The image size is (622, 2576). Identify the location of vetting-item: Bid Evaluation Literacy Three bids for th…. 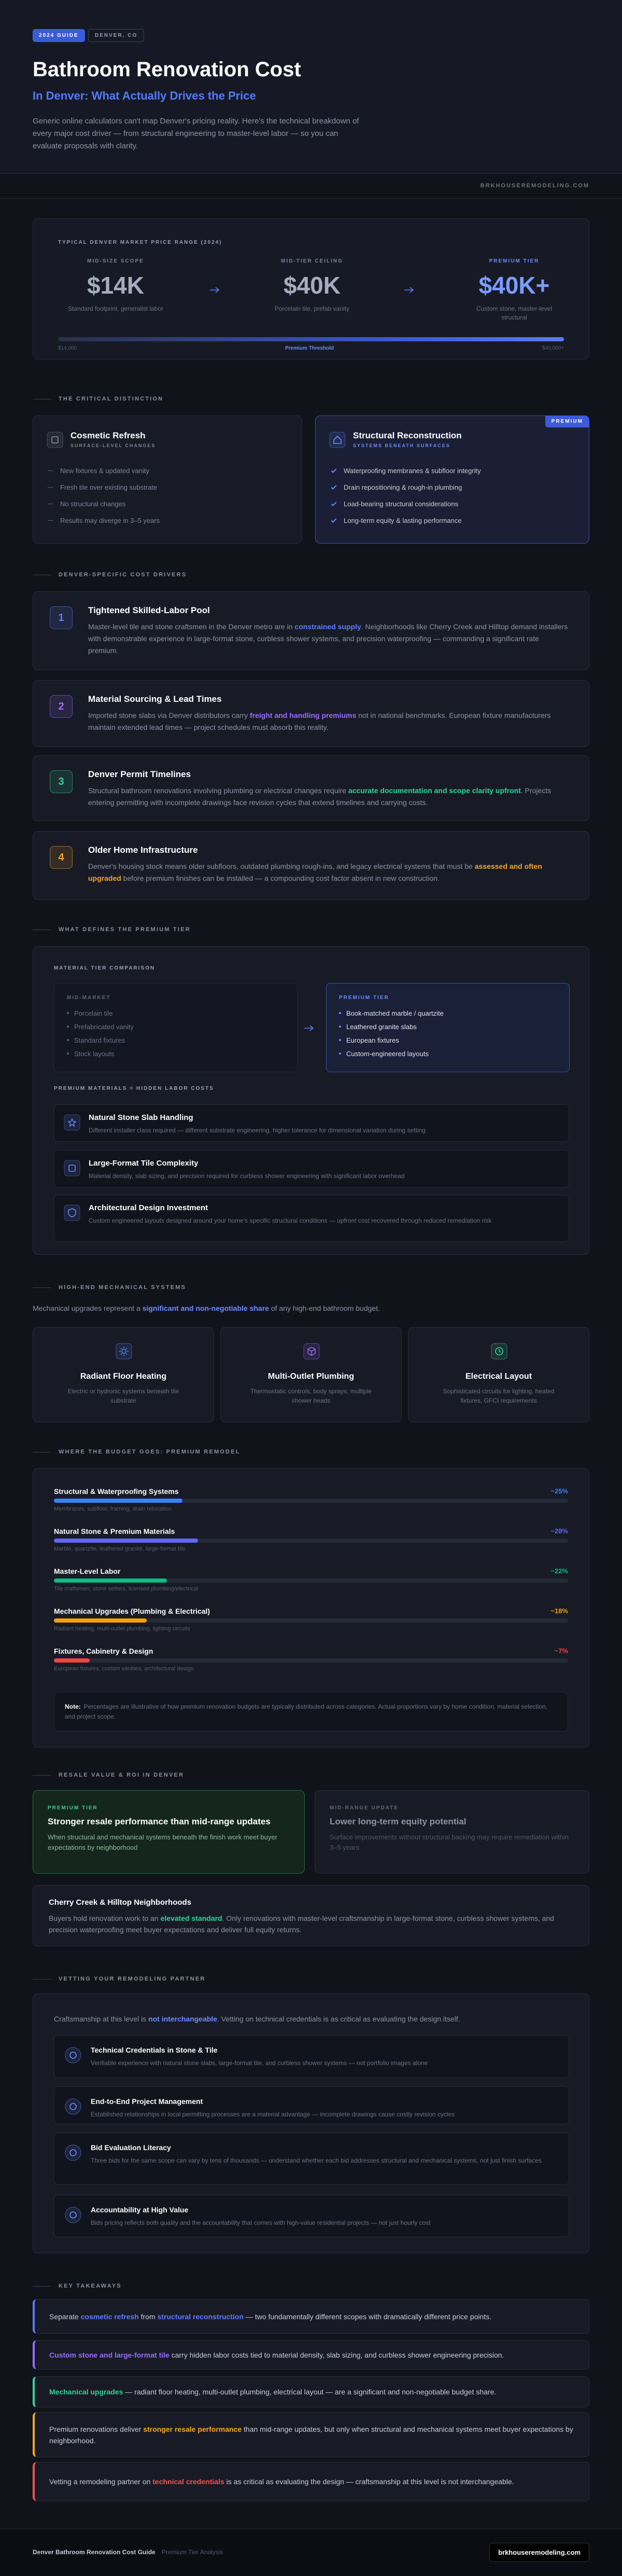
(311, 2158).